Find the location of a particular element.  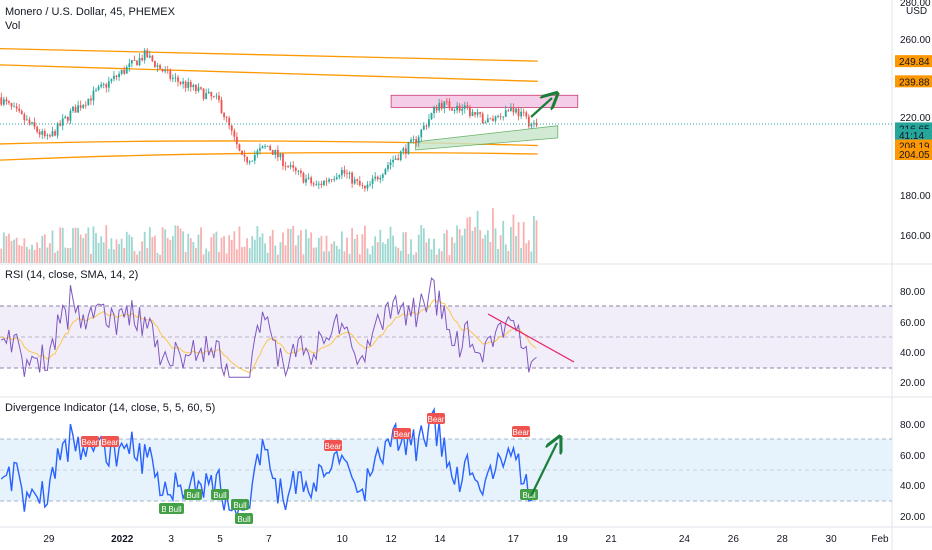

div-tick-20: 20.00 is located at coordinates (912, 517).